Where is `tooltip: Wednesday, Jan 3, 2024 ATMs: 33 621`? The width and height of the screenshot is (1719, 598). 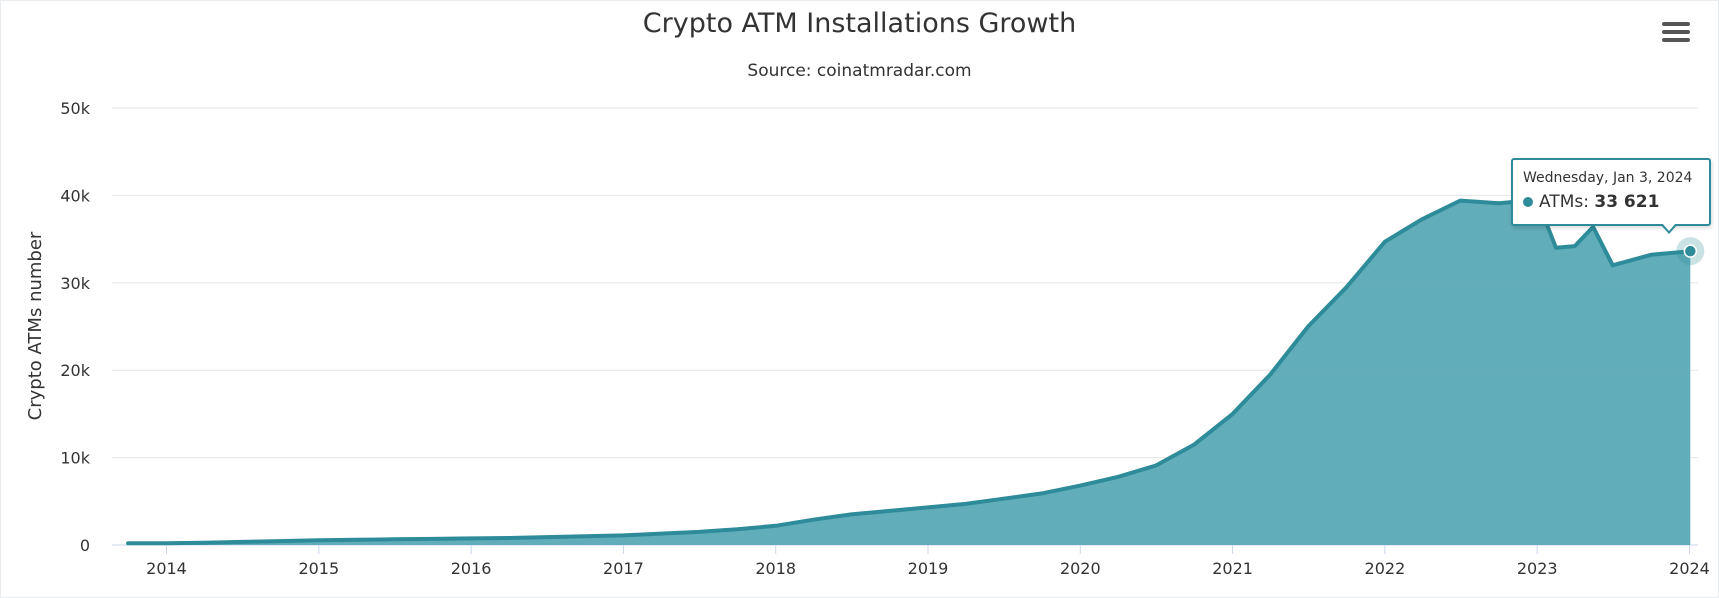 tooltip: Wednesday, Jan 3, 2024 ATMs: 33 621 is located at coordinates (1611, 192).